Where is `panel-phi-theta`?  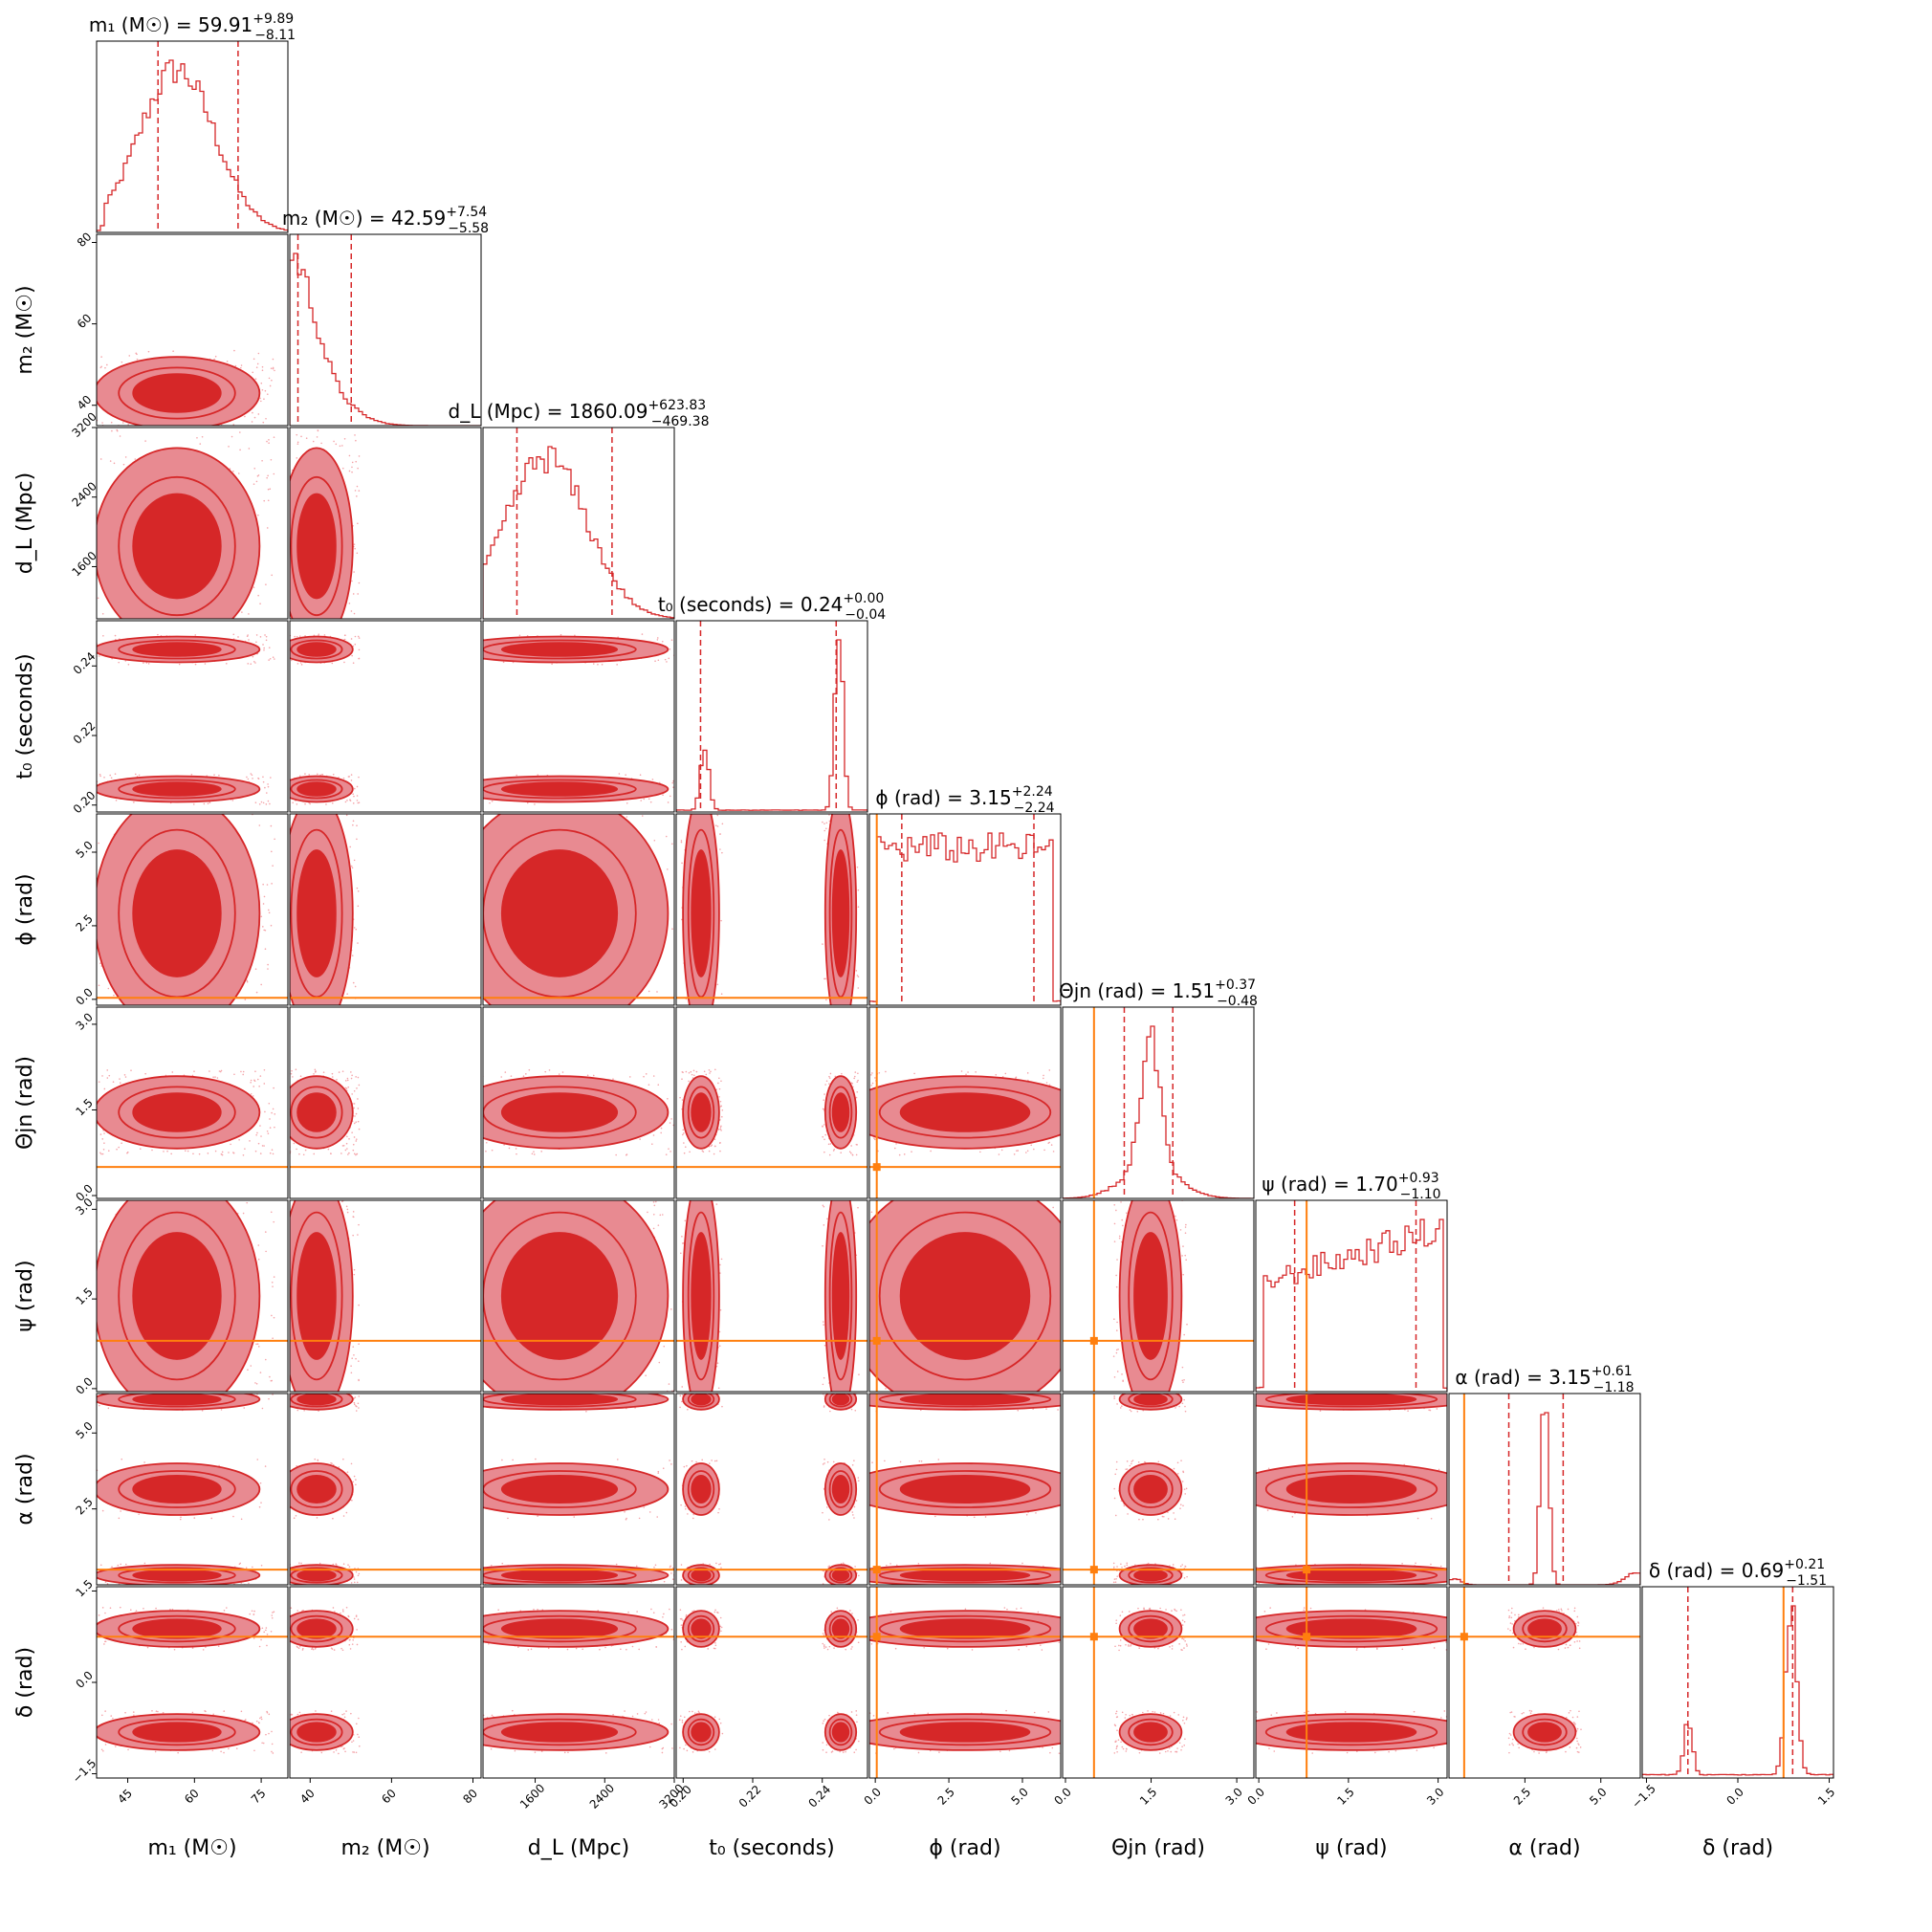
panel-phi-theta is located at coordinates (965, 1102).